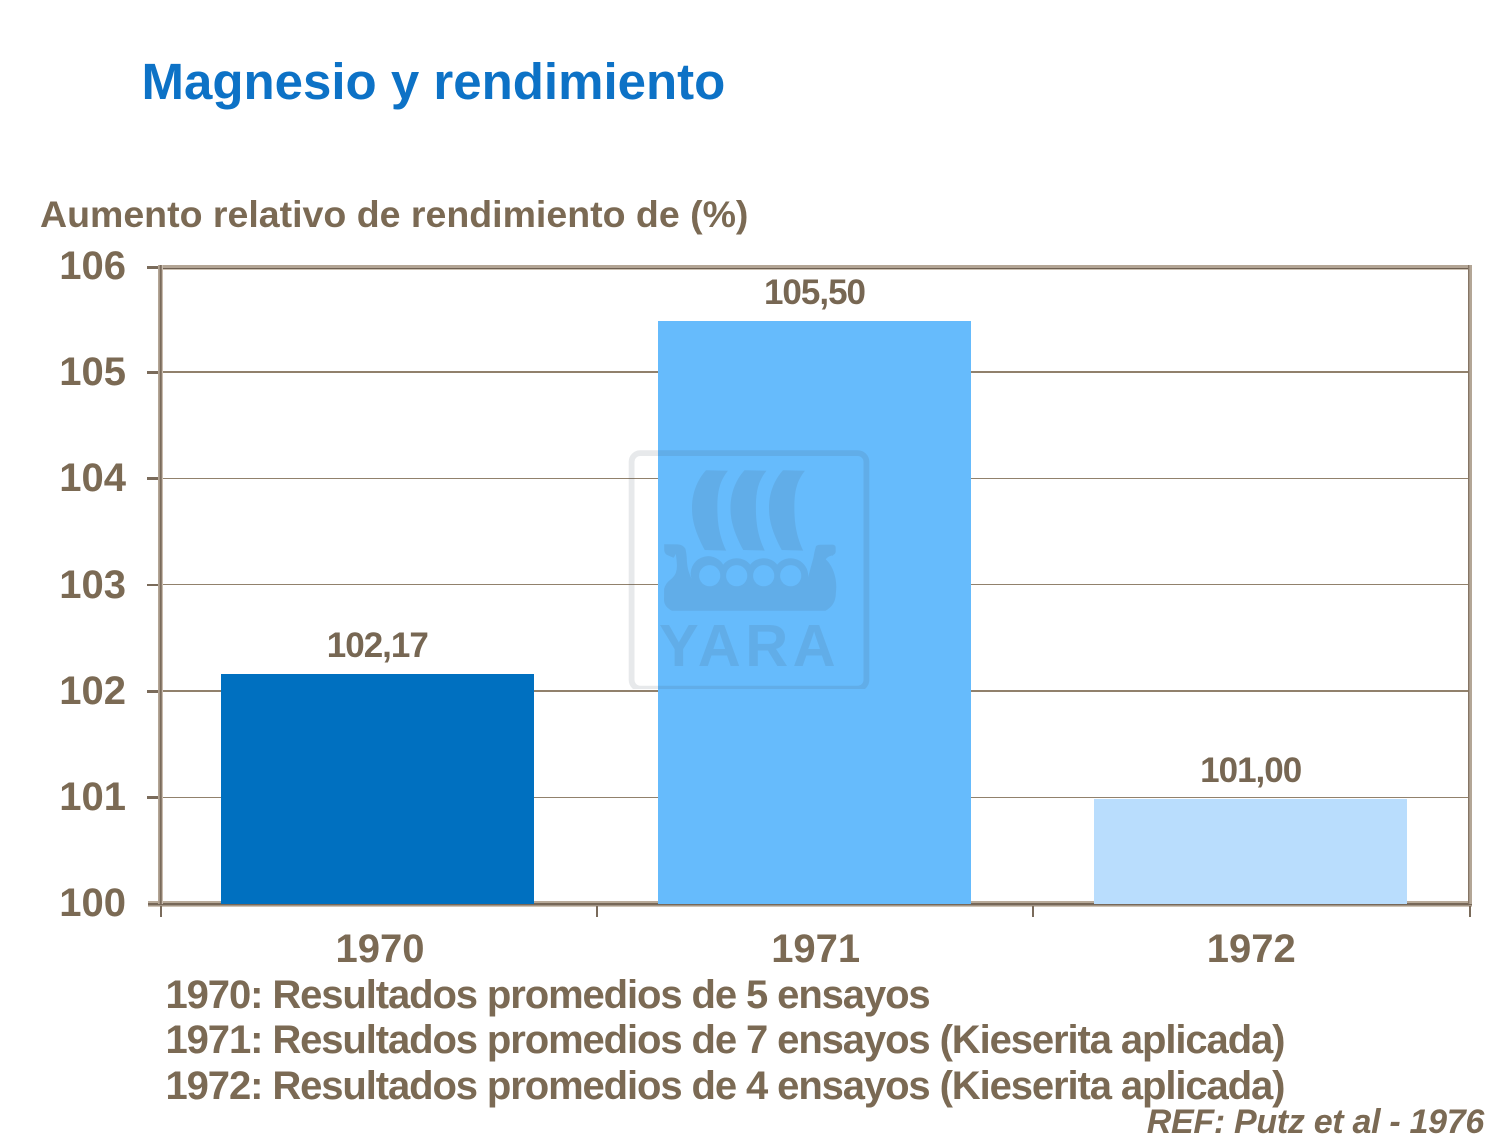 The image size is (1500, 1142). What do you see at coordinates (749, 645) in the screenshot?
I see `svg-text: YARA` at bounding box center [749, 645].